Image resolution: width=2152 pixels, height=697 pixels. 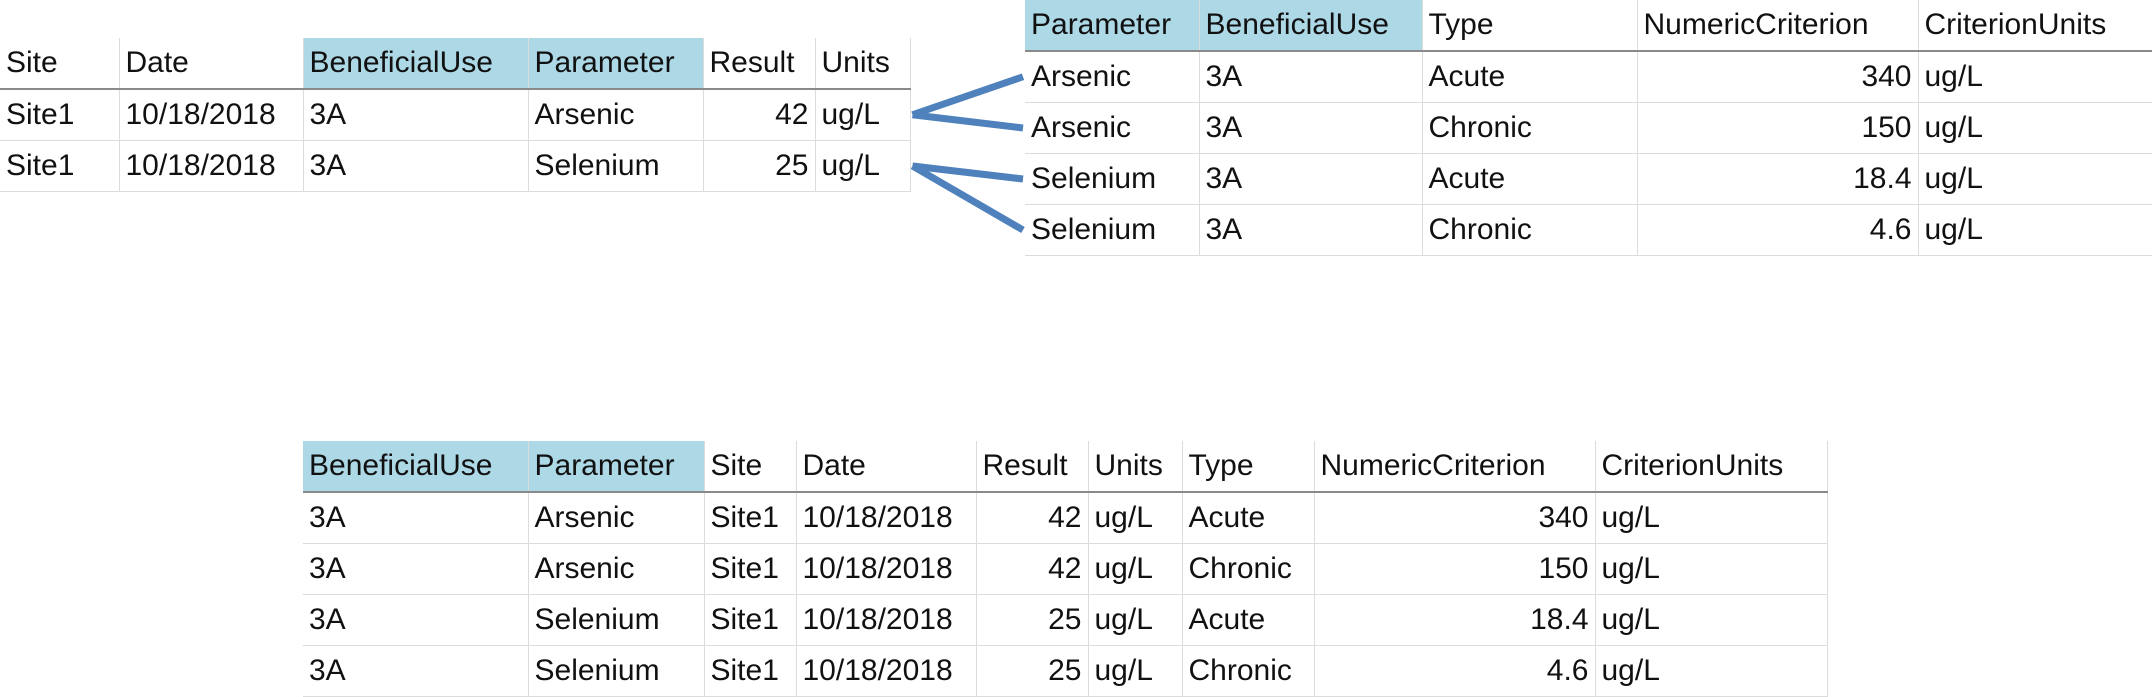 I want to click on column-header-result: Result, so click(x=759, y=64).